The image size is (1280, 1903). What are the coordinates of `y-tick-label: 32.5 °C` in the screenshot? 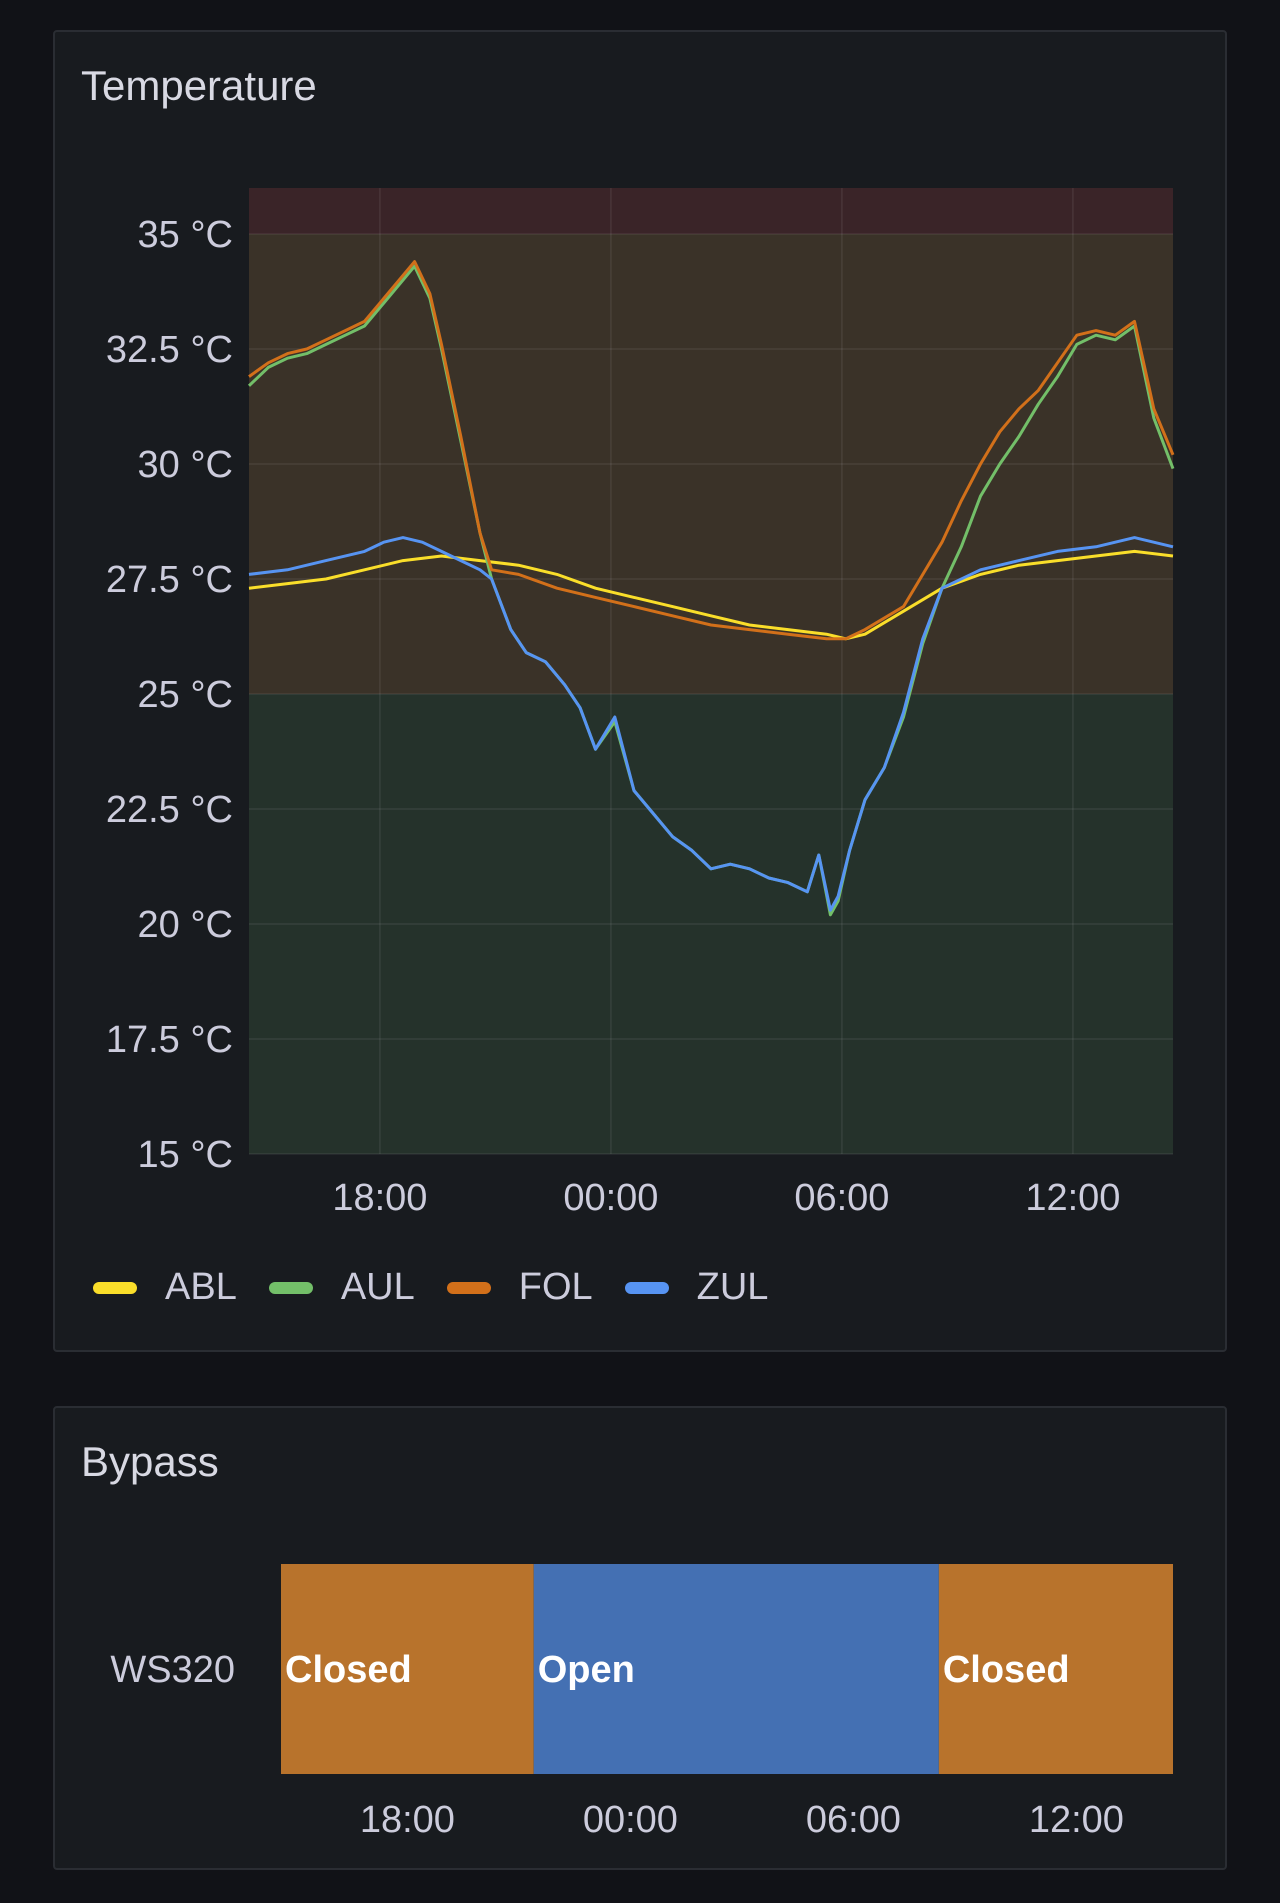 It's located at (169, 350).